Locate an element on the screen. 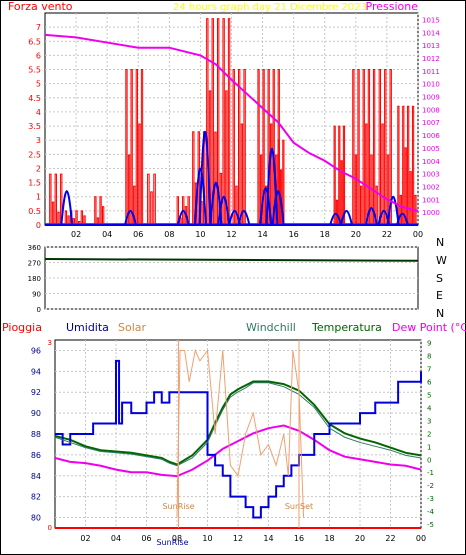 The image size is (466, 555). wind-x-tick-label: 22 is located at coordinates (387, 234).